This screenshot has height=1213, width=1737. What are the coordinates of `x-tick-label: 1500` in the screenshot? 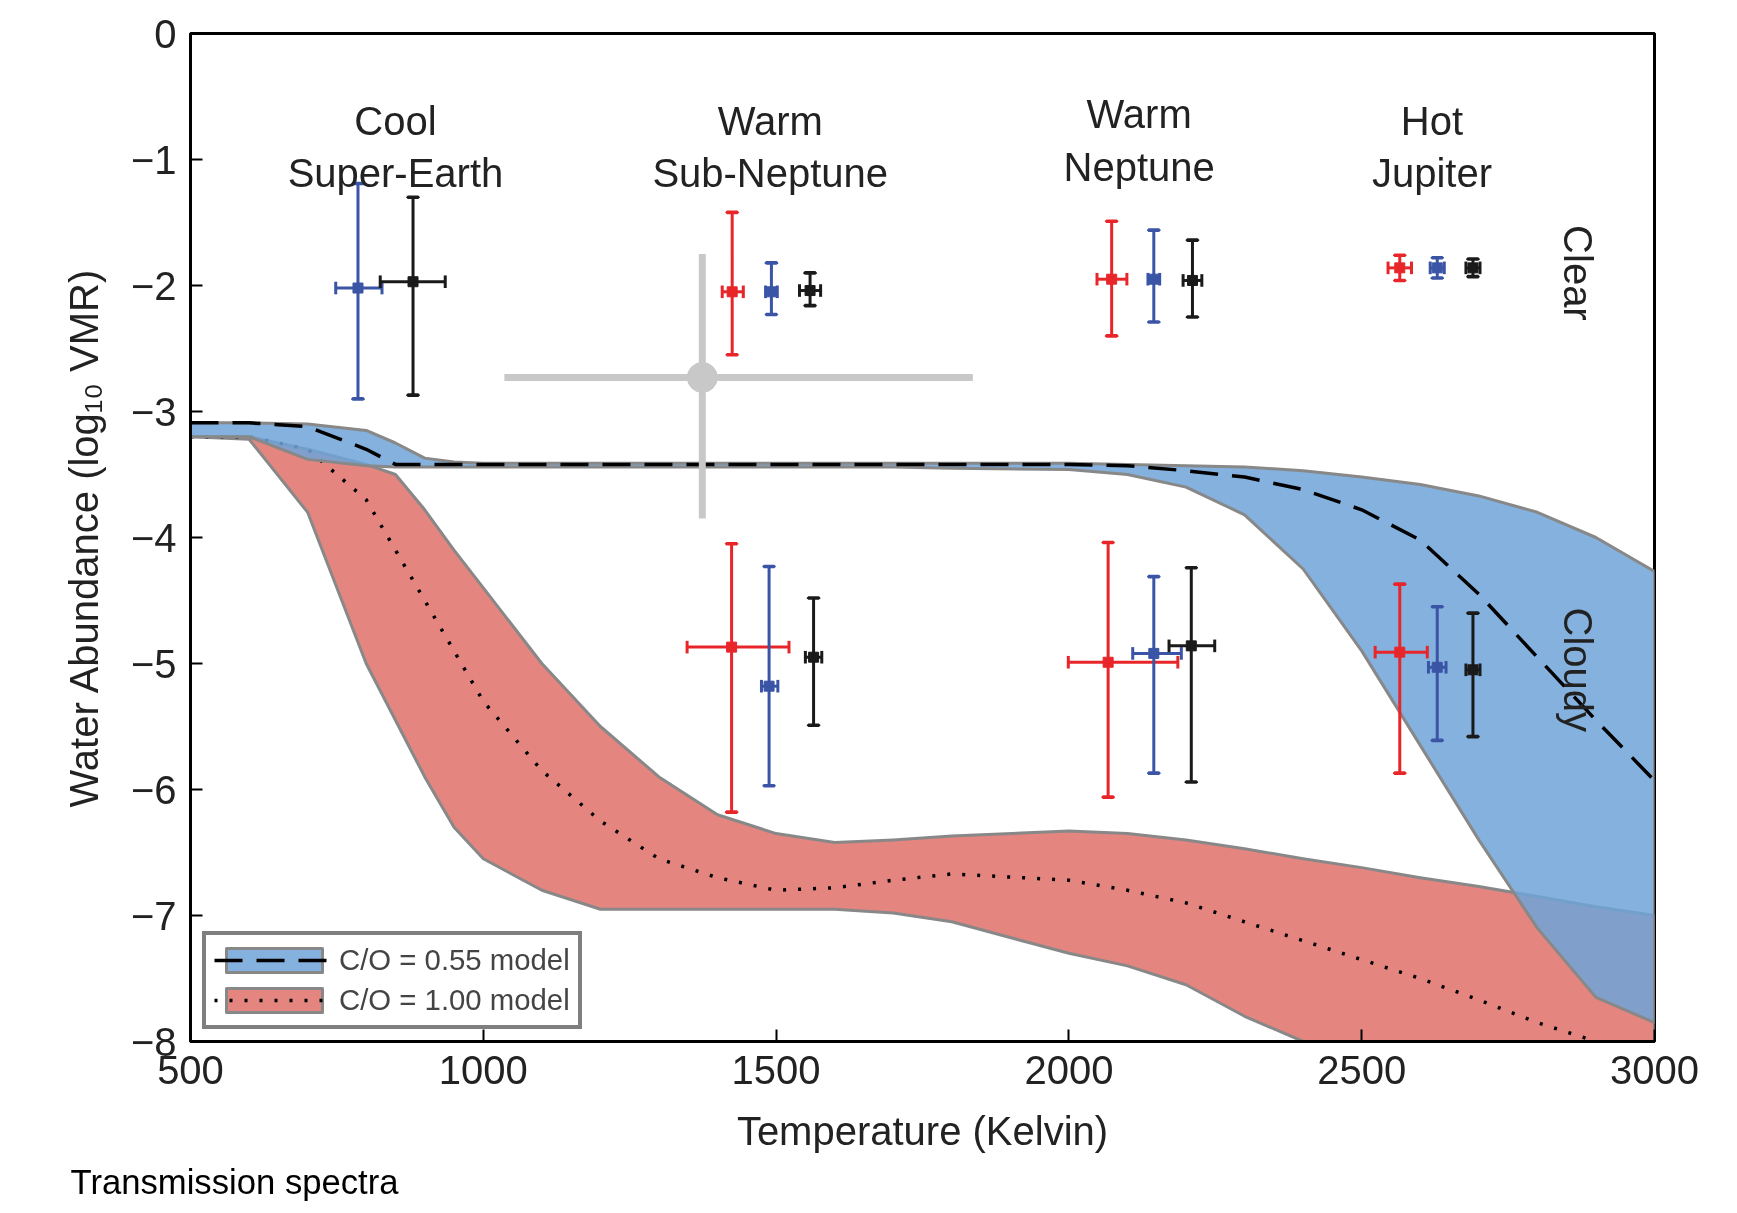 It's located at (776, 1069).